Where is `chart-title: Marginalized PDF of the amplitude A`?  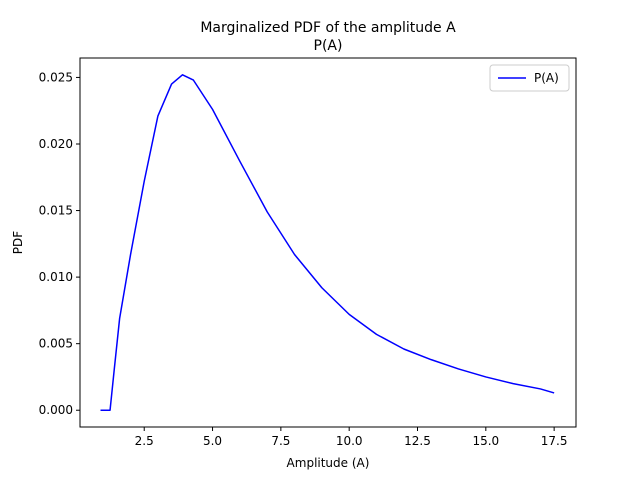
chart-title: Marginalized PDF of the amplitude A is located at coordinates (328, 28).